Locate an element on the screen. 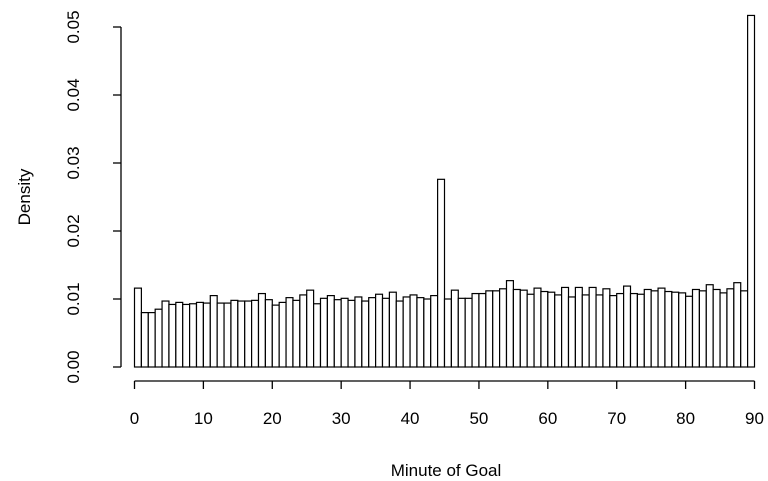 The width and height of the screenshot is (768, 481). x-tick-label: 10 is located at coordinates (203, 418).